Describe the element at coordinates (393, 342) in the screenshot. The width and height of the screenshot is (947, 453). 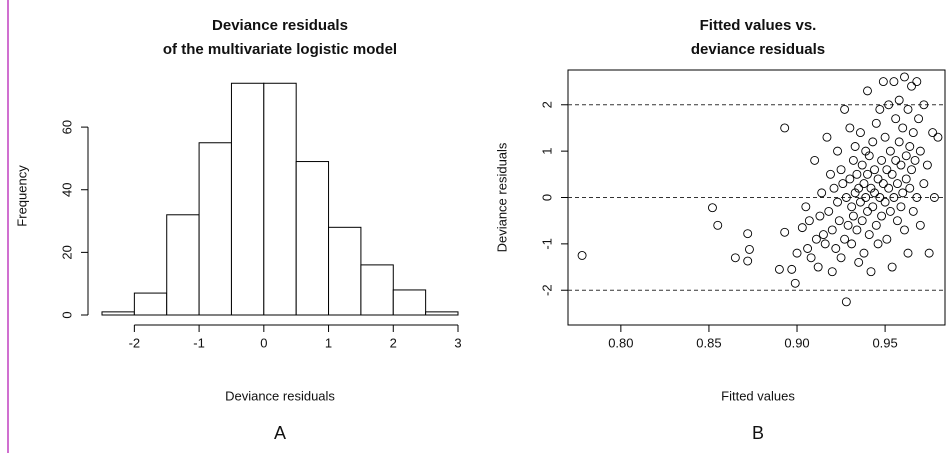
I see `x-tick-label: 2` at that location.